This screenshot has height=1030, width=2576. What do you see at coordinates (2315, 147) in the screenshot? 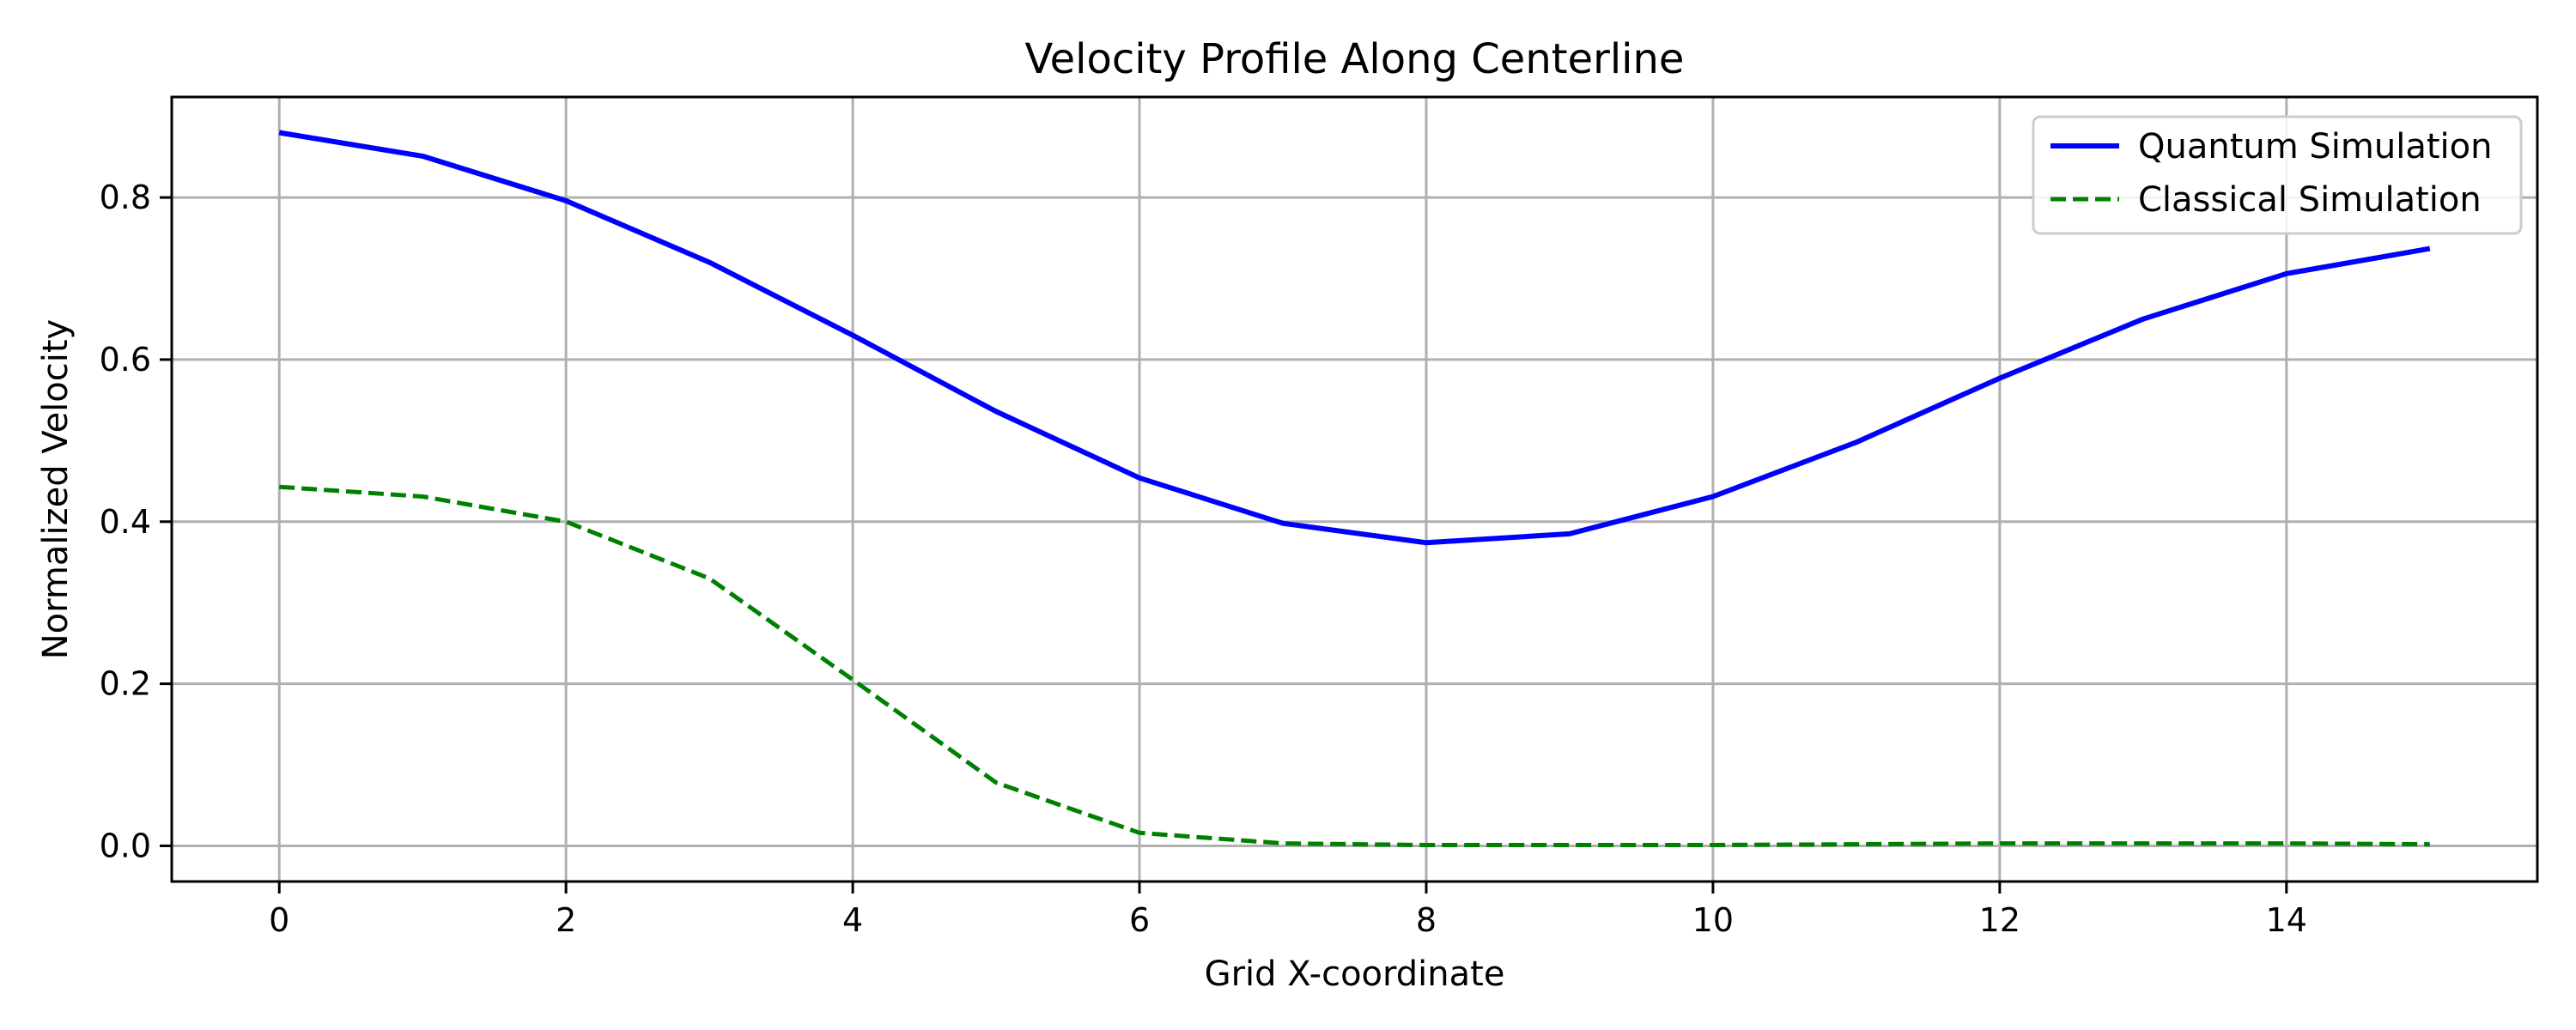
I see `legend-label: Quantum Simulation` at bounding box center [2315, 147].